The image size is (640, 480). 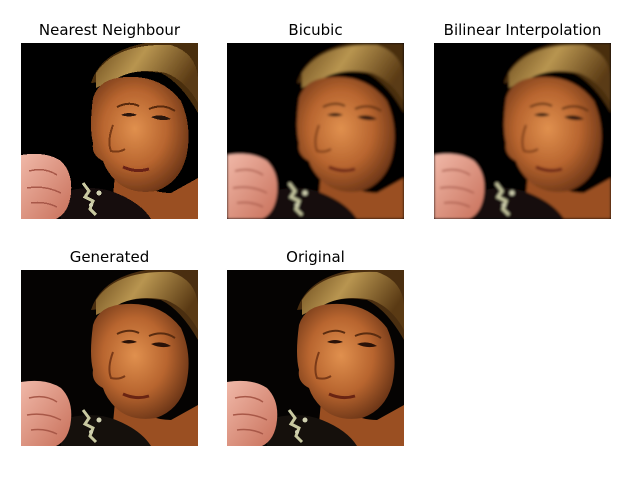 I want to click on panel-title: Nearest Neighbour, so click(x=109, y=30).